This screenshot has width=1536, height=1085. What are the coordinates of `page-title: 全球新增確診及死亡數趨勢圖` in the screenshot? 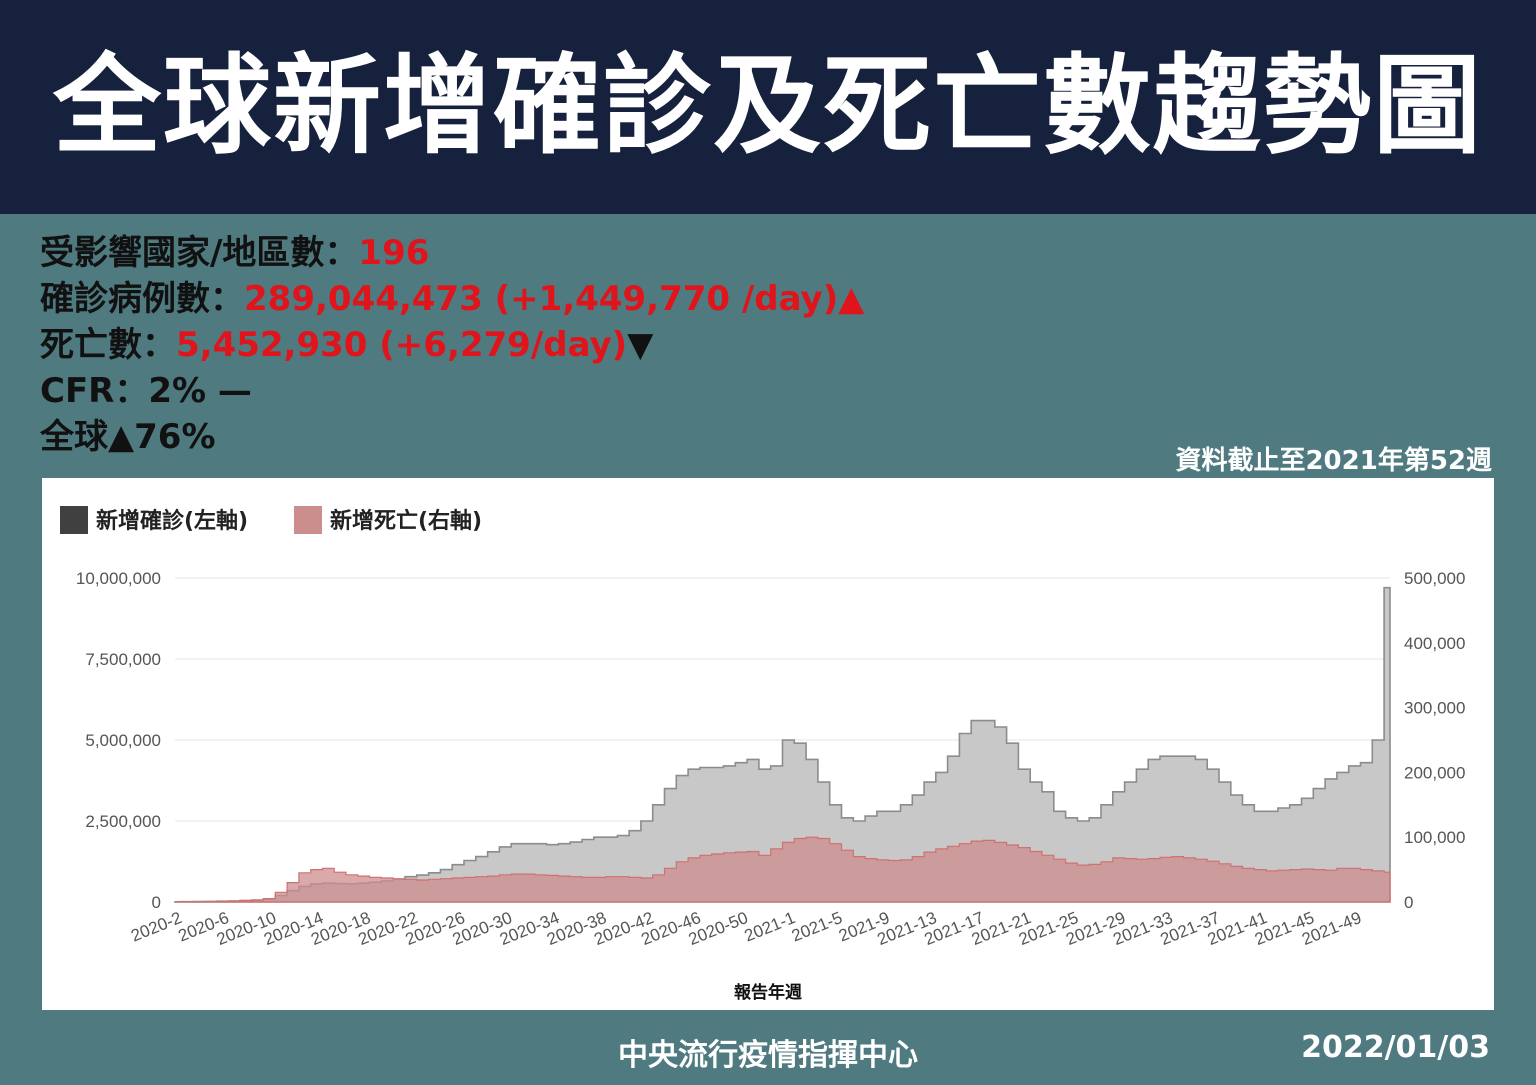 It's located at (767, 106).